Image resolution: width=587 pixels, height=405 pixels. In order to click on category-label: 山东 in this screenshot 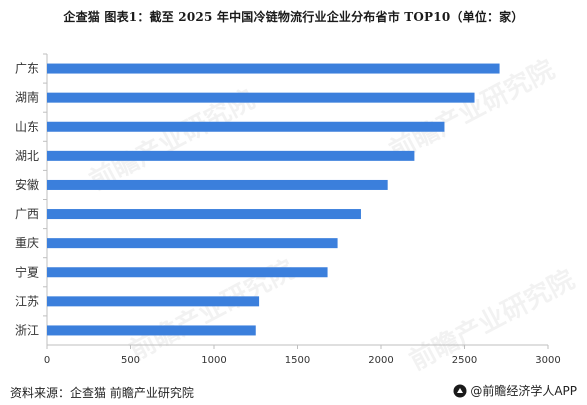, I will do `click(27, 127)`.